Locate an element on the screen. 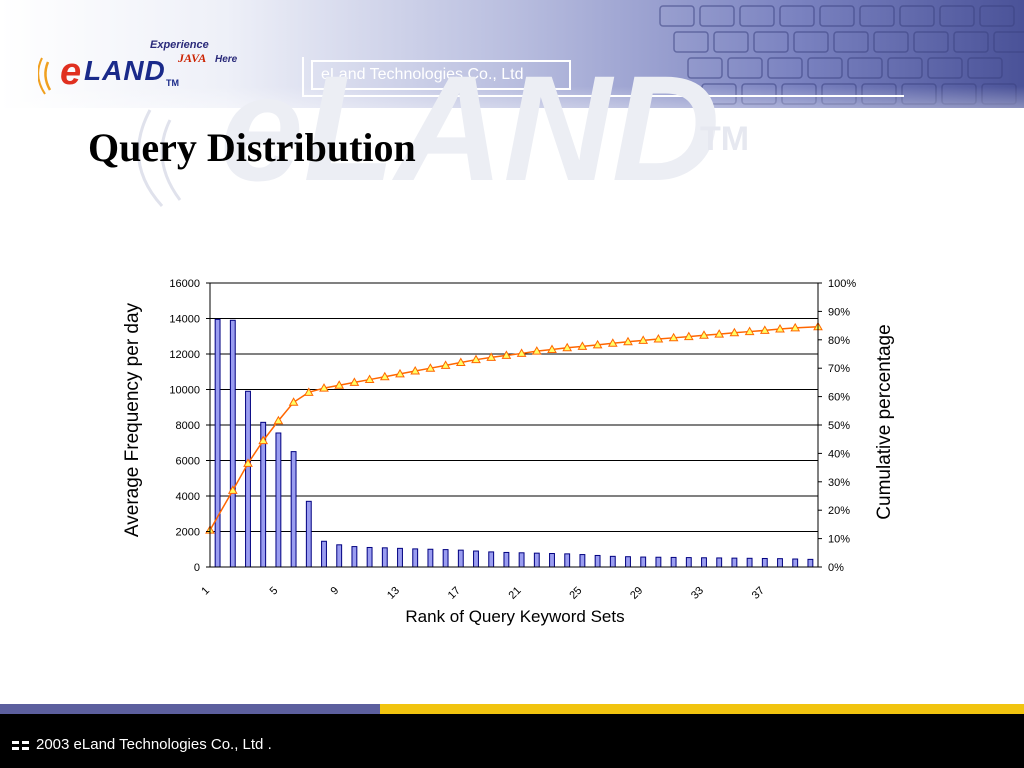 Image resolution: width=1024 pixels, height=768 pixels. y2-tick-label: 80% is located at coordinates (839, 341).